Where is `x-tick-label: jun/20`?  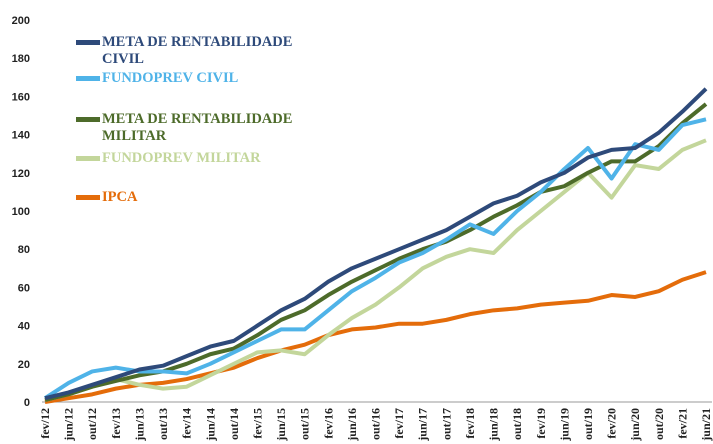
x-tick-label: jun/20 is located at coordinates (635, 425).